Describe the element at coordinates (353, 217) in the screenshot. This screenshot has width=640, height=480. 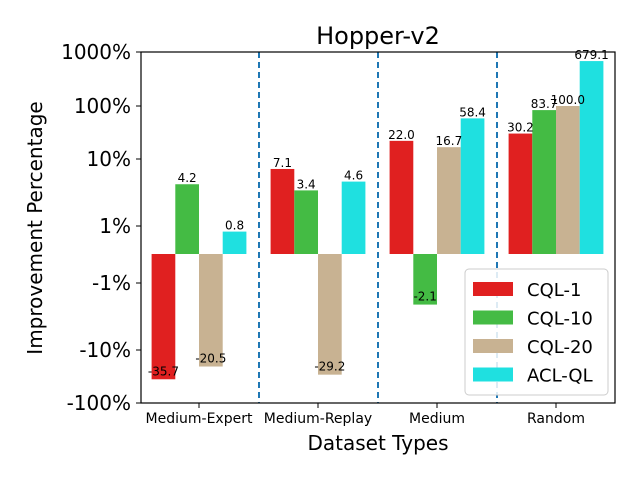
I see `bar-acl-ql-medium-replay` at that location.